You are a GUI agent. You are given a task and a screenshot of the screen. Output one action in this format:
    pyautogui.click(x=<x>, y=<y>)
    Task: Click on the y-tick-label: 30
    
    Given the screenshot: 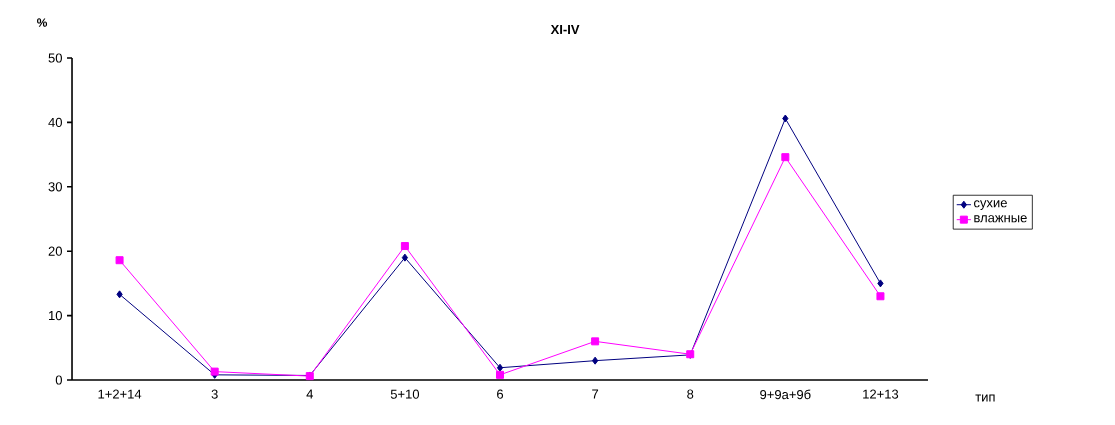 What is the action you would take?
    pyautogui.click(x=55, y=187)
    